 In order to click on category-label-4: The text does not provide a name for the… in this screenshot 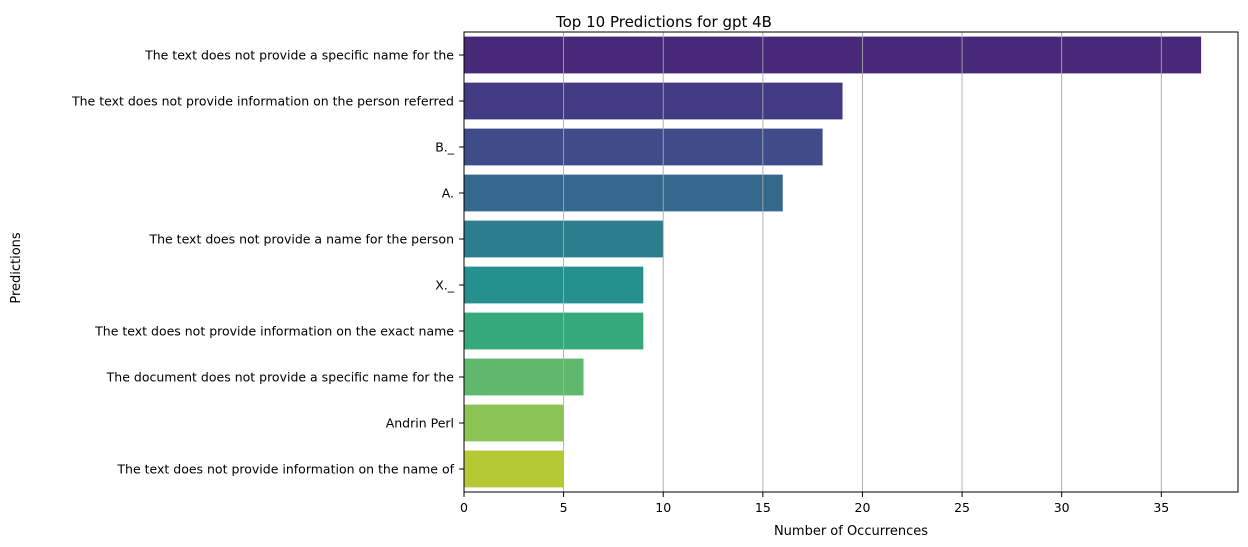, I will do `click(301, 239)`.